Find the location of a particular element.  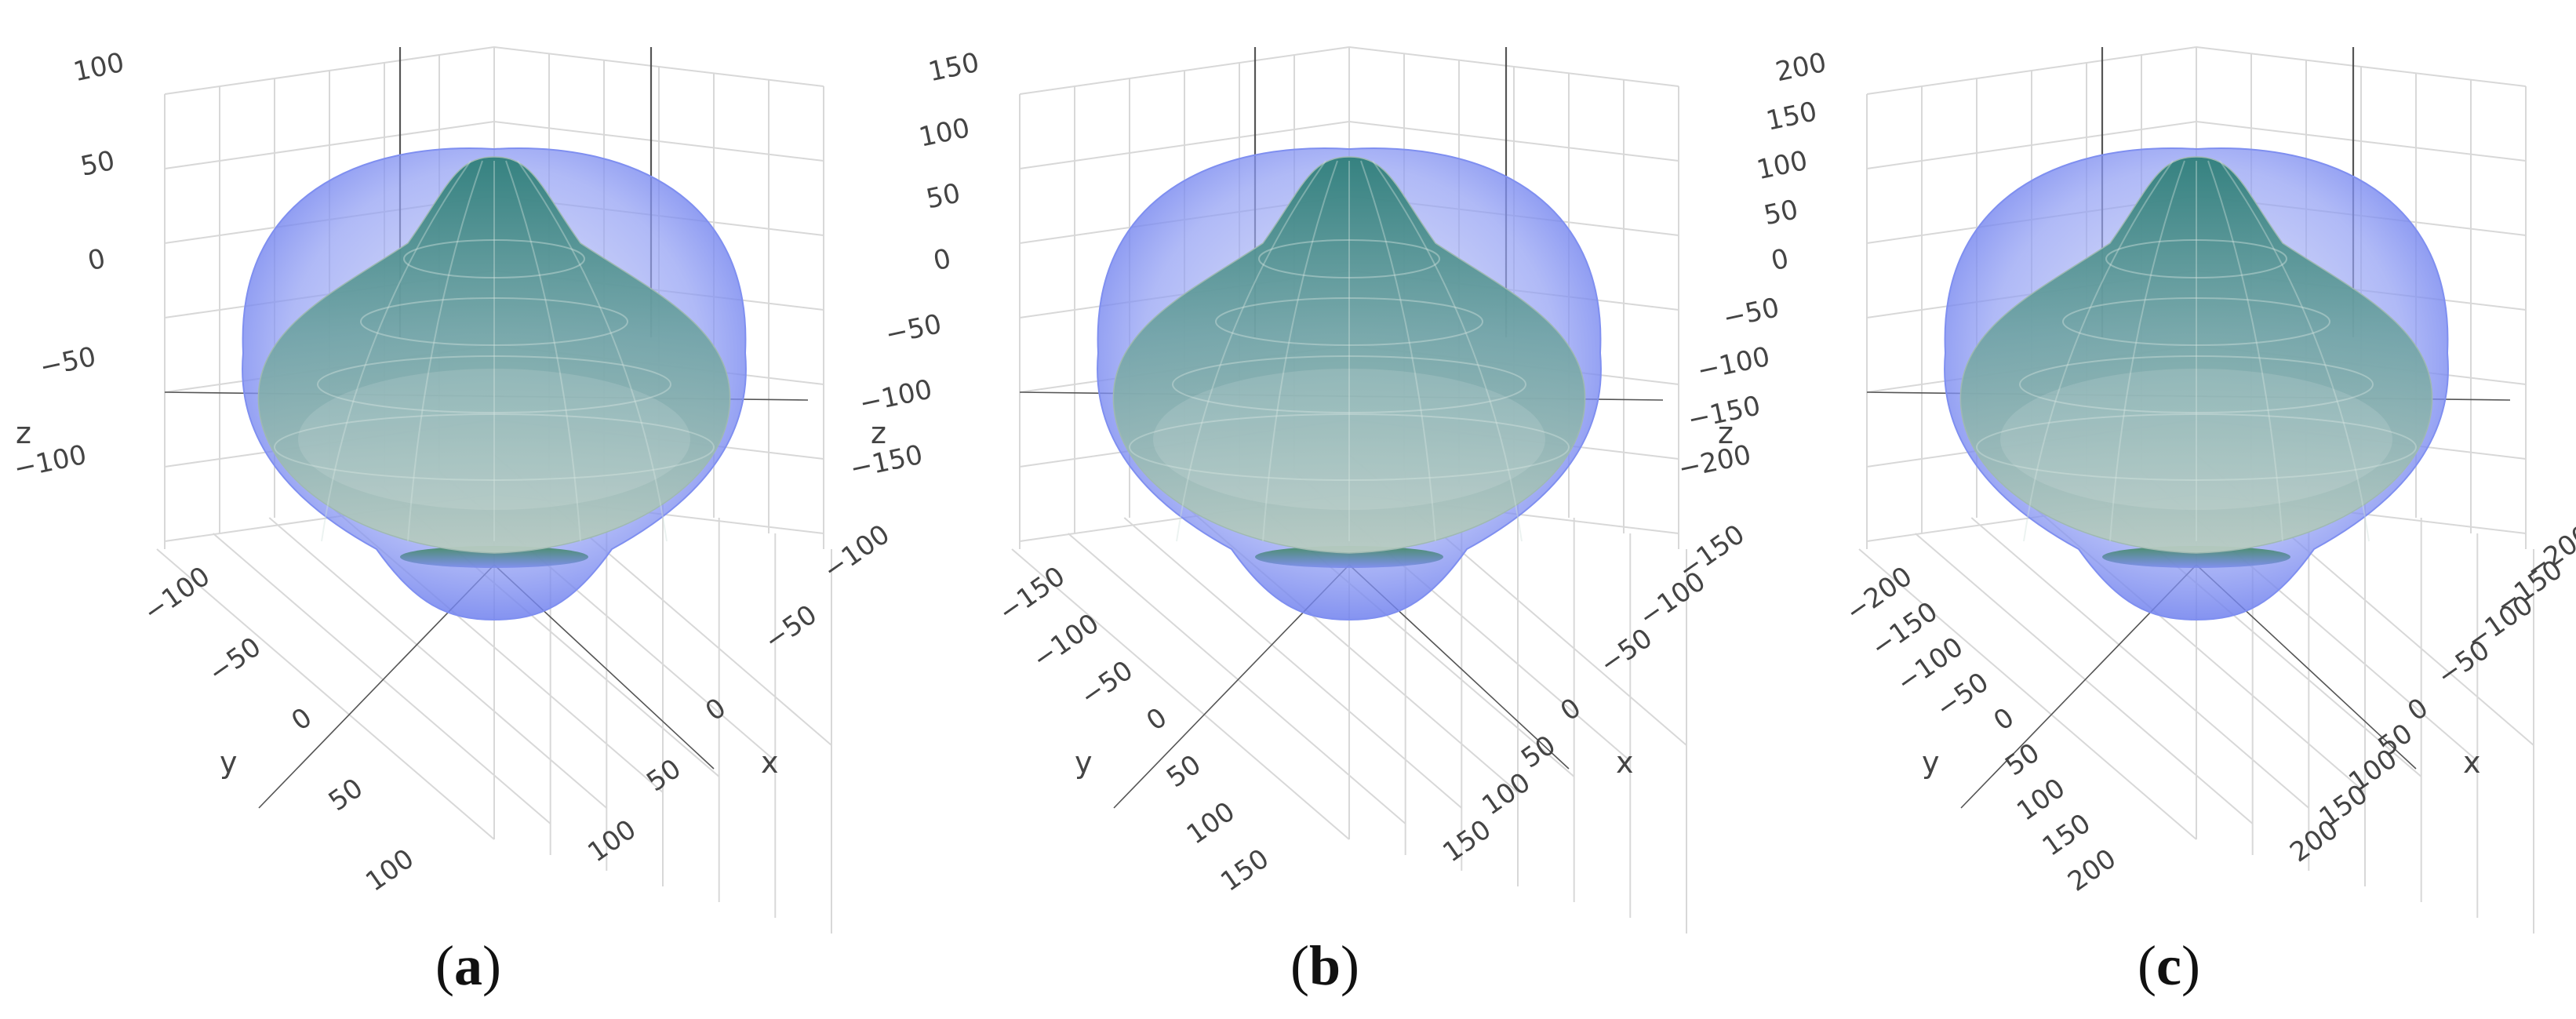

y-tick-label: 200 is located at coordinates (2092, 870).